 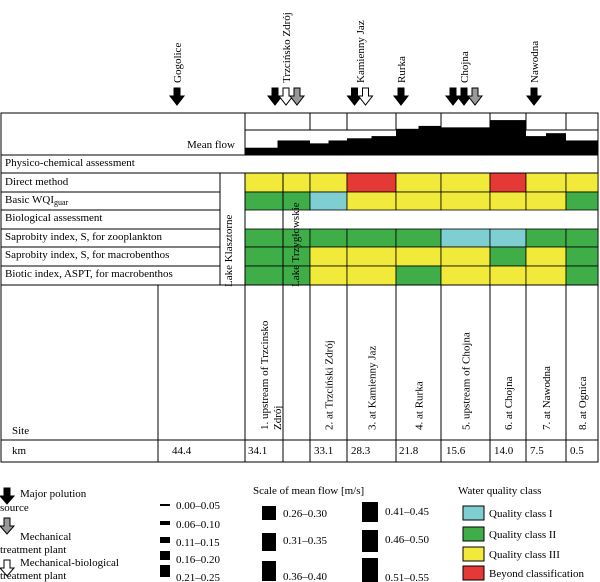 What do you see at coordinates (14, 508) in the screenshot?
I see `legend-major-text-2: source` at bounding box center [14, 508].